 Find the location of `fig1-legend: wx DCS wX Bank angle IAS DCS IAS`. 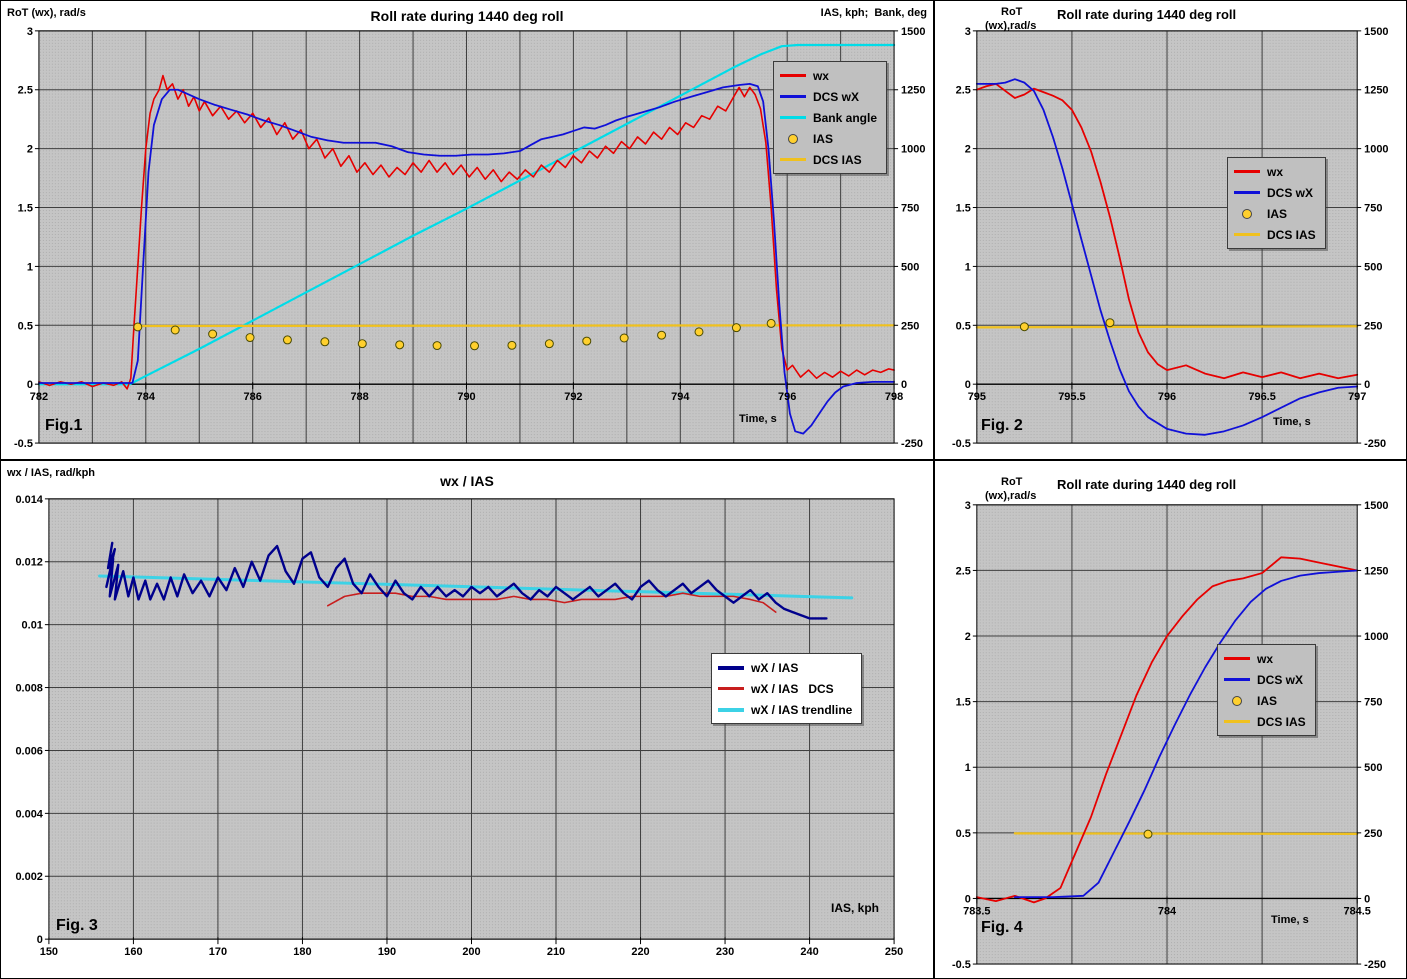

fig1-legend: wx DCS wX Bank angle IAS DCS IAS is located at coordinates (829, 117).